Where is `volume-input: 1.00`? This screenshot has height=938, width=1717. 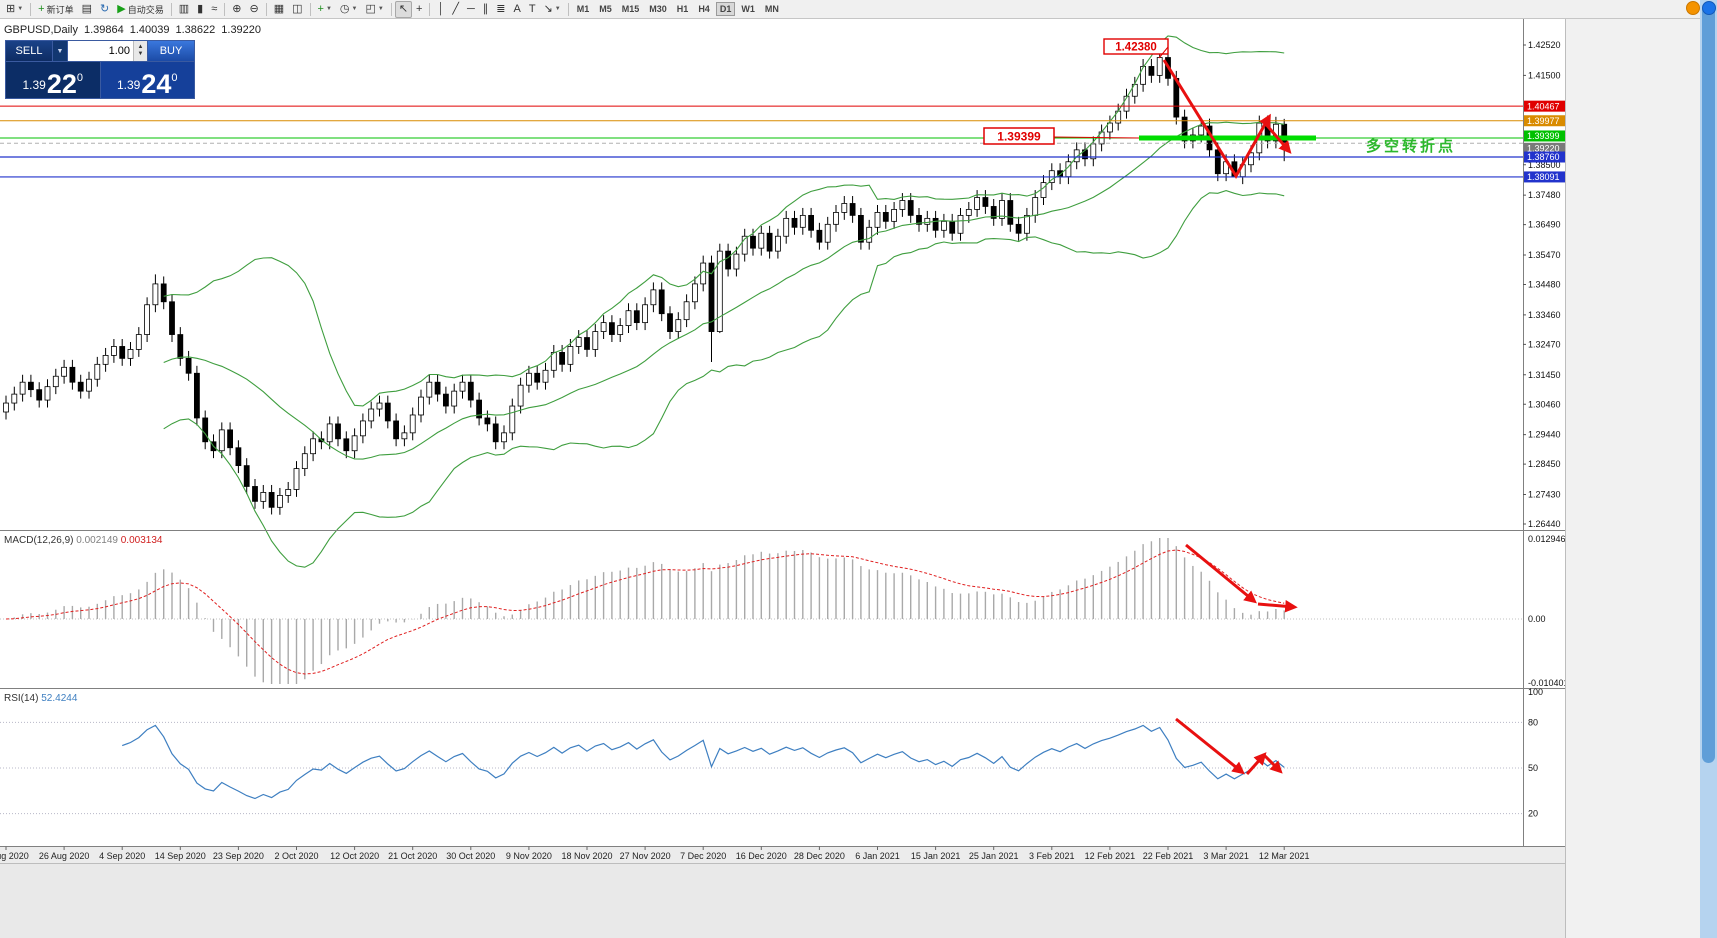 volume-input: 1.00 is located at coordinates (100, 51).